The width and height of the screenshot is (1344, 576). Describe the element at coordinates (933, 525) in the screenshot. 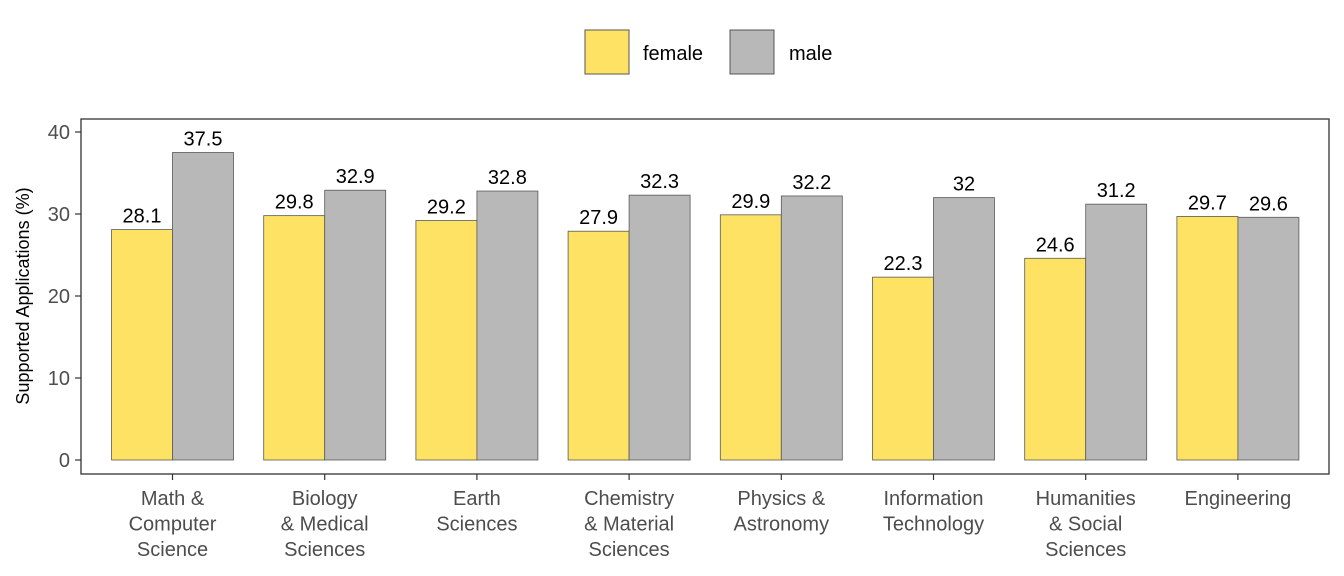

I see `x-tick-label-line: Technology` at that location.